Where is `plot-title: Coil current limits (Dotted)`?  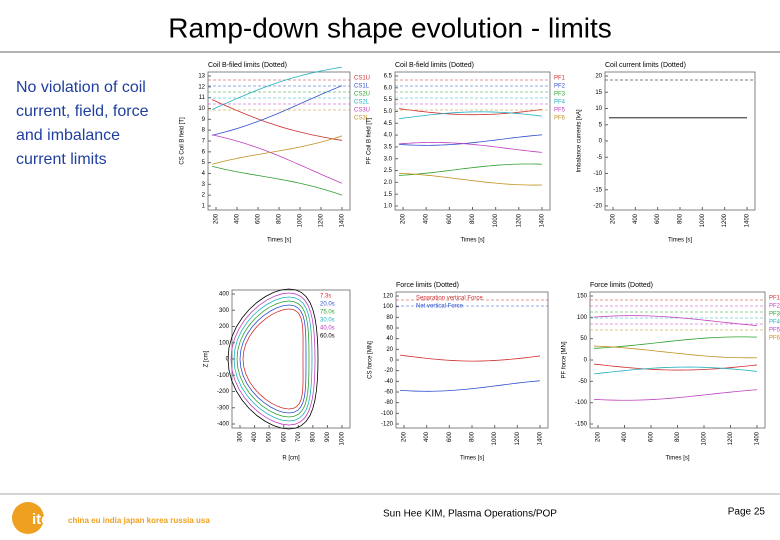 plot-title: Coil current limits (Dotted) is located at coordinates (645, 65).